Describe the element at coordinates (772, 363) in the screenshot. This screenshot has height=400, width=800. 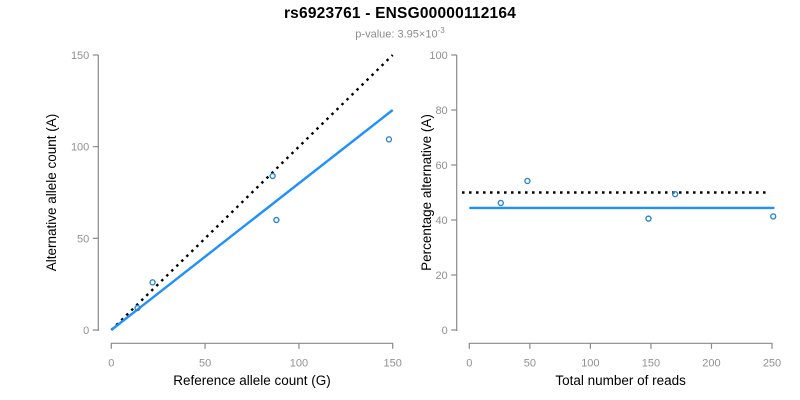
I see `x-tick-label: 250` at that location.